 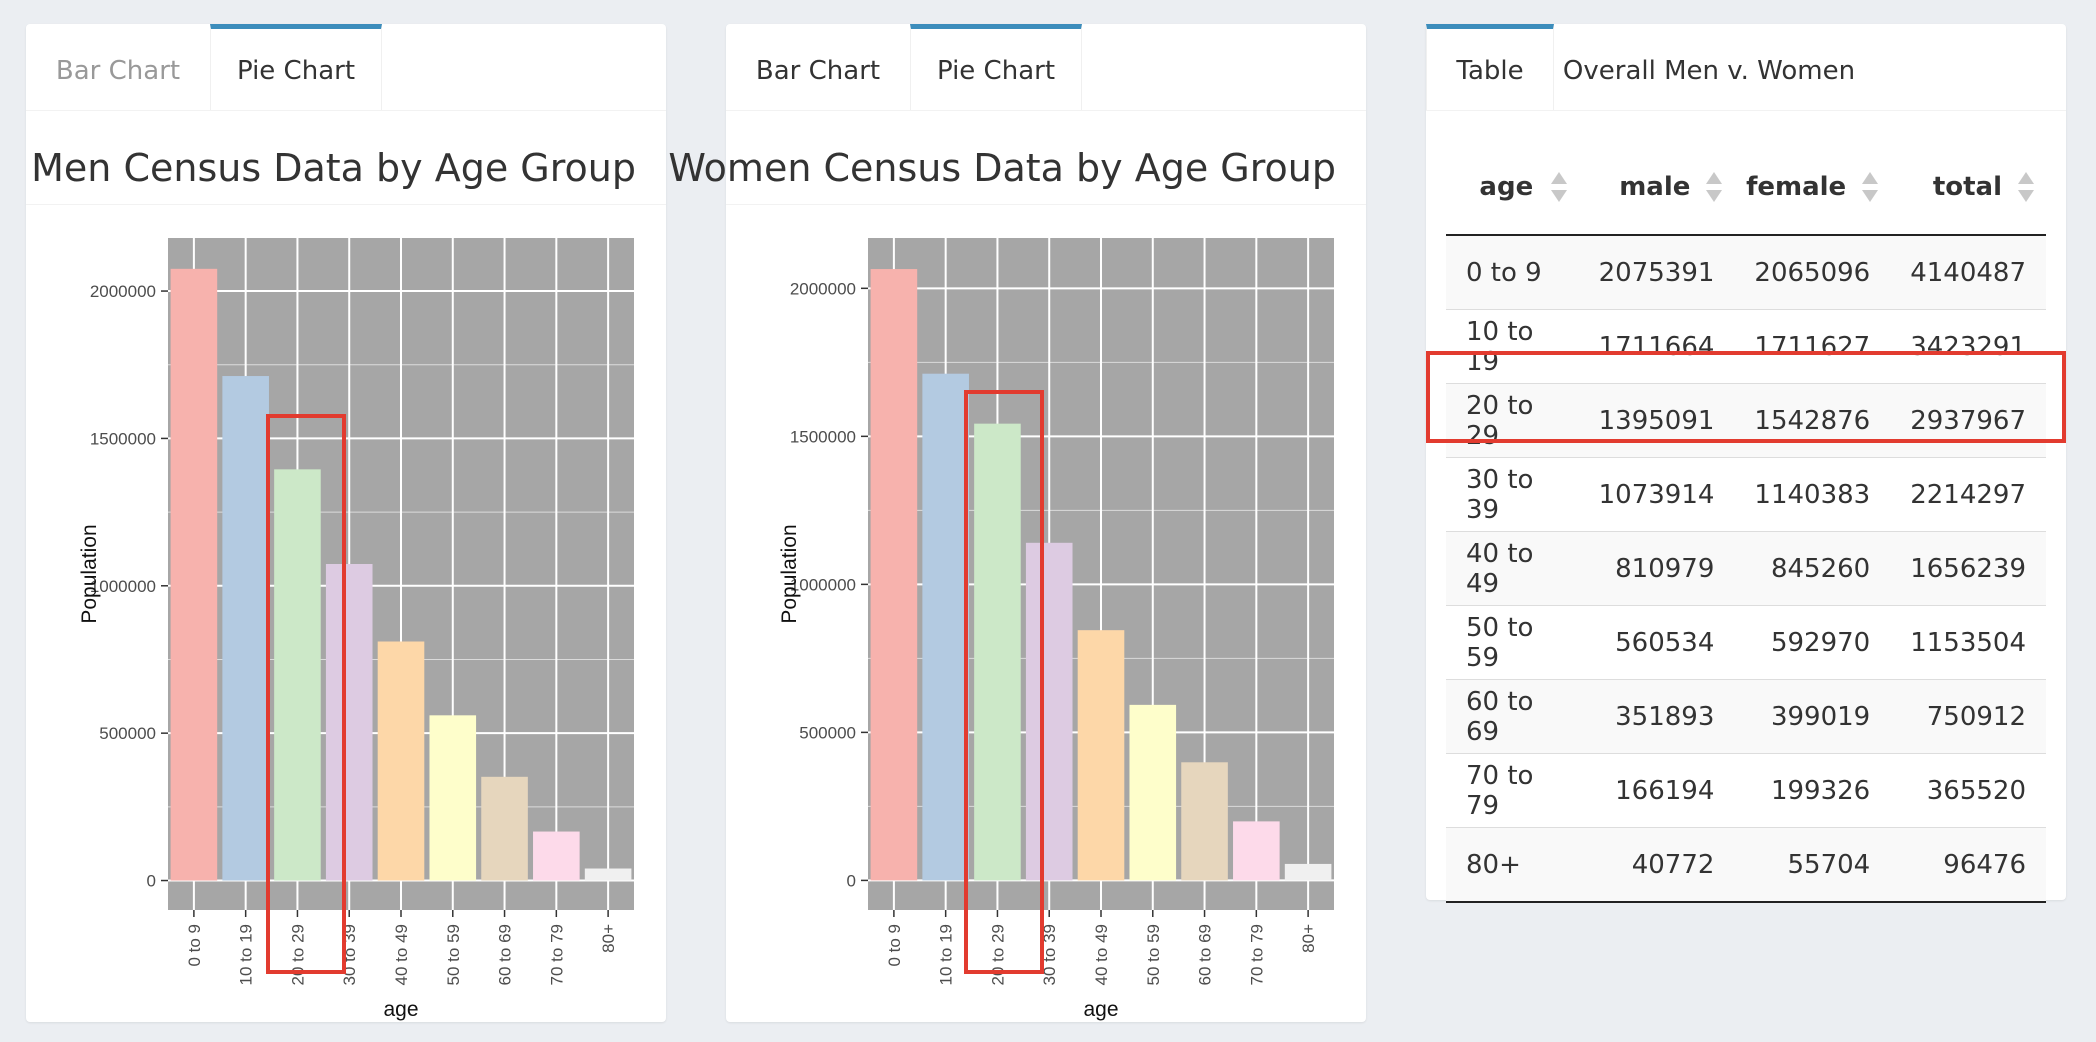 I want to click on x-tick-label: 40 to 49, so click(x=1101, y=954).